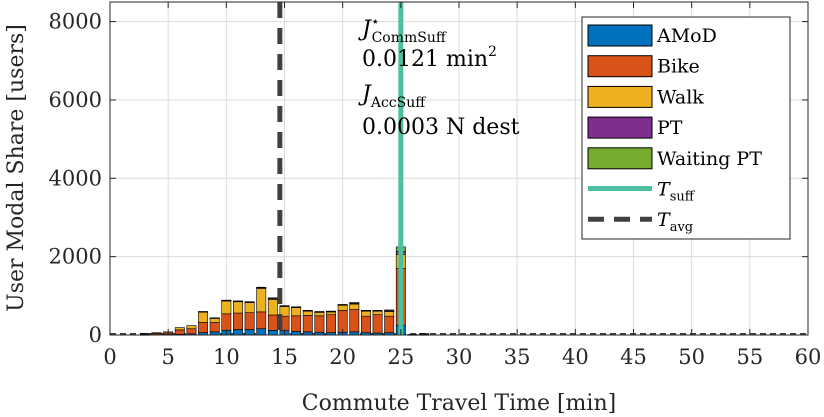  Describe the element at coordinates (75, 22) in the screenshot. I see `y-tick-label: 8000` at that location.